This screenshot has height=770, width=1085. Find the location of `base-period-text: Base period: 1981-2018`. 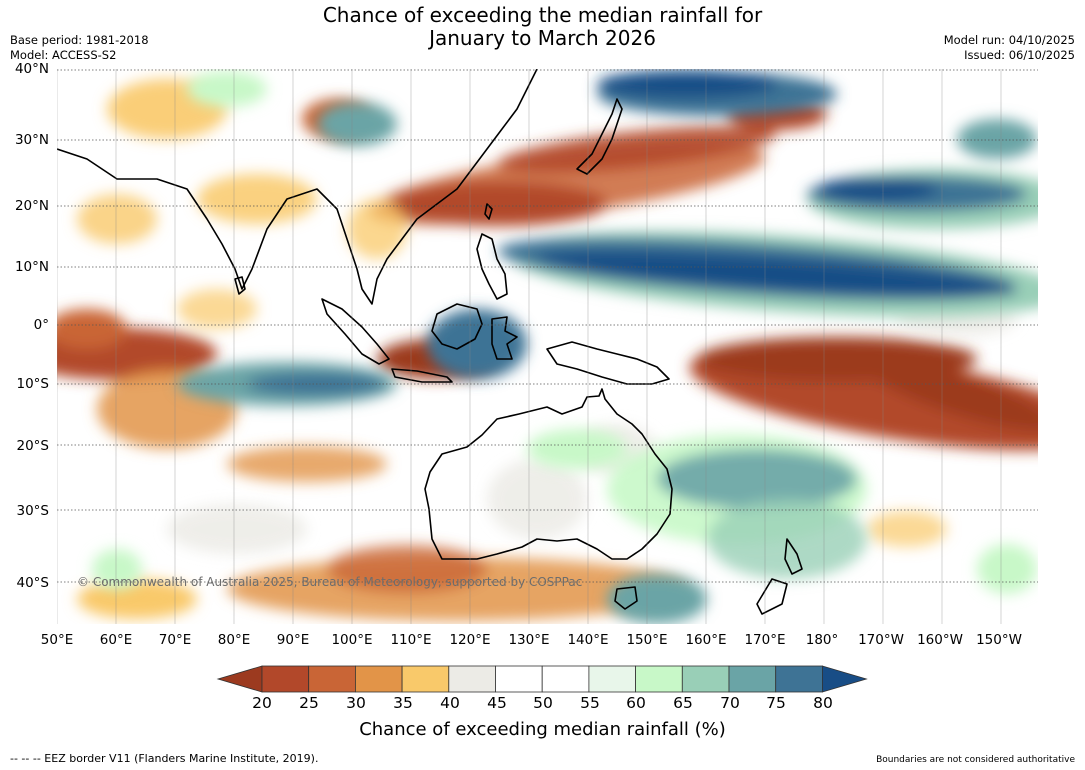

base-period-text: Base period: 1981-2018 is located at coordinates (79, 40).